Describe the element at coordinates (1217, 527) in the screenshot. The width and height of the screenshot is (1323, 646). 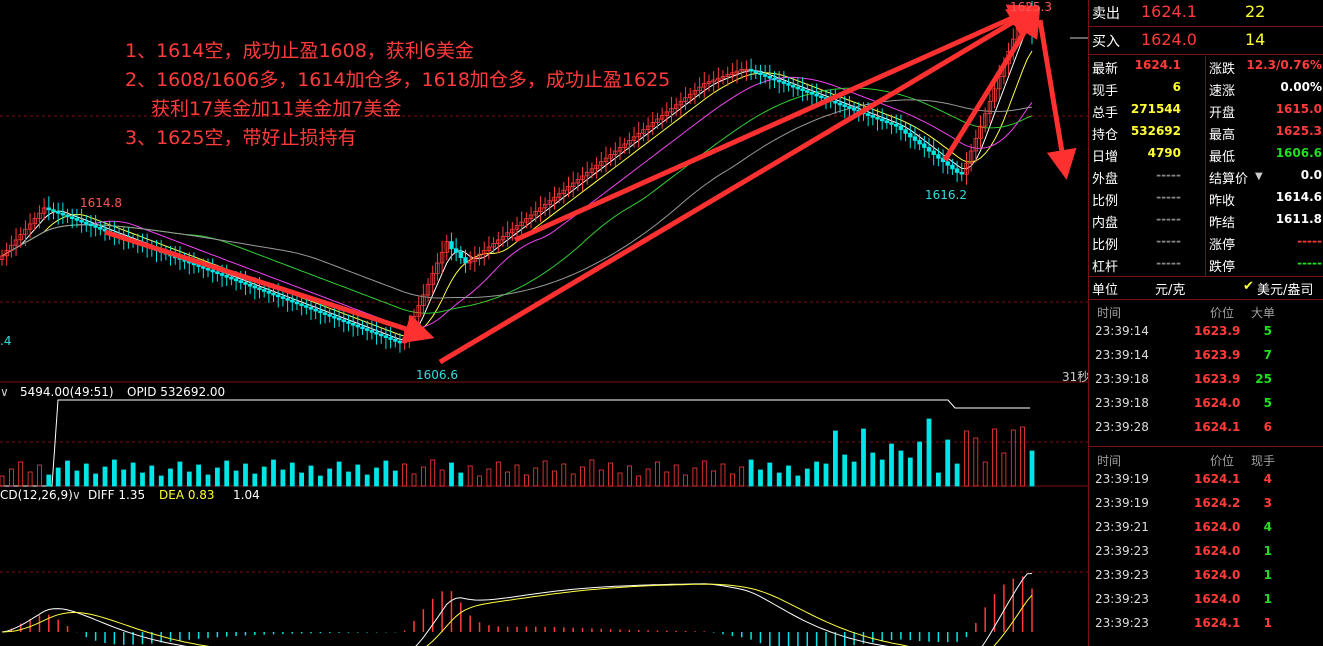
I see `trade-price: 1624.0` at that location.